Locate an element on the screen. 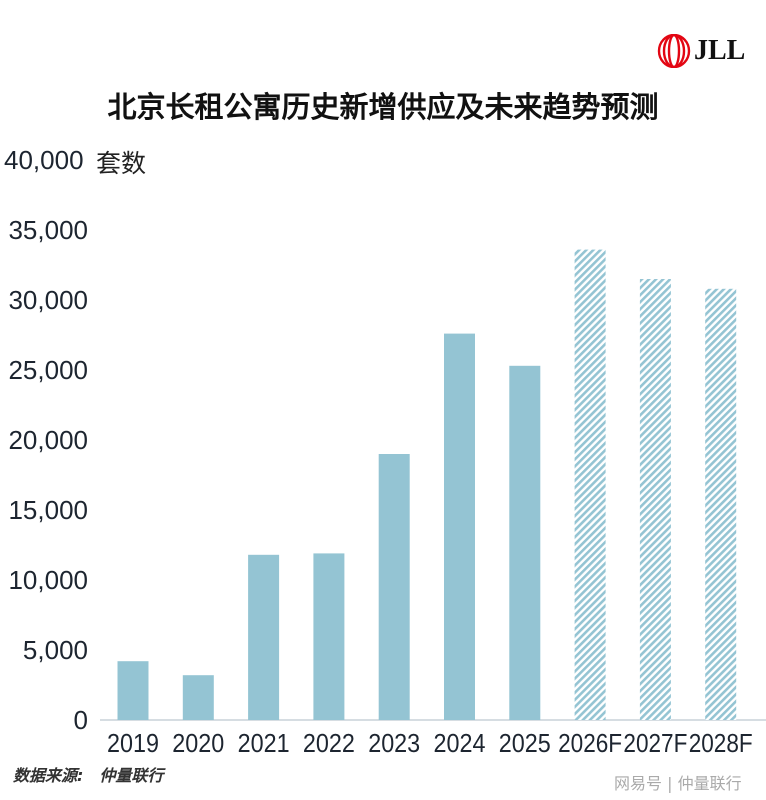 The height and width of the screenshot is (800, 766). x-tick-label: 2022 is located at coordinates (329, 743).